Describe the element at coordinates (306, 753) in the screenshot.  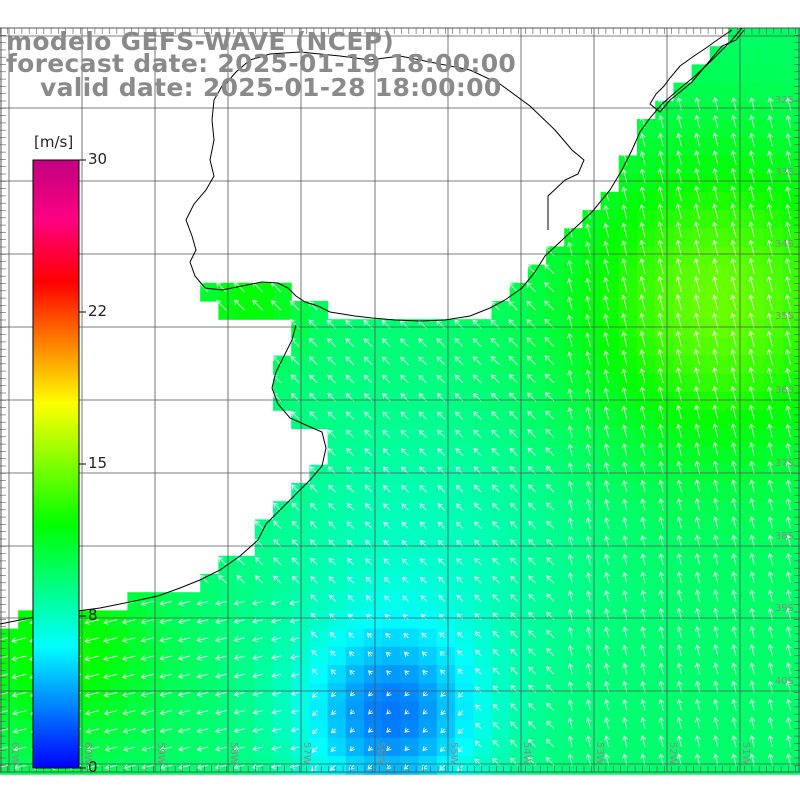
I see `lon-label: 57W` at that location.